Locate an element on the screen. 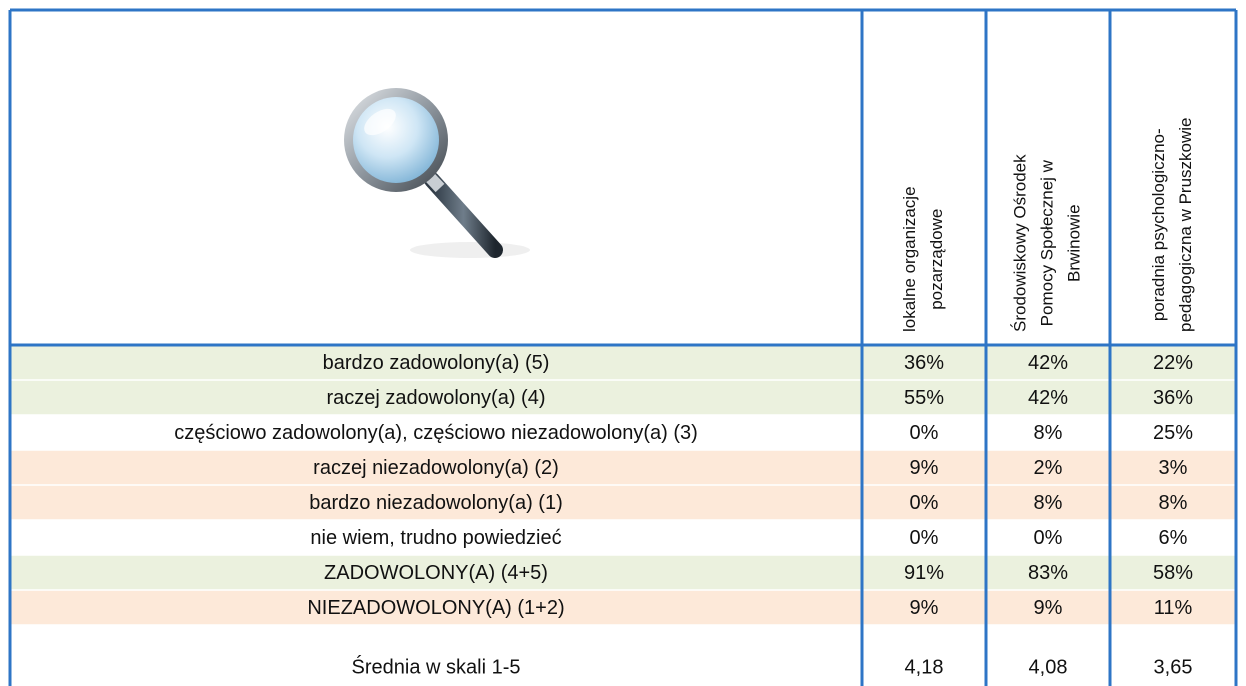  cell-value: 4,18 is located at coordinates (924, 667).